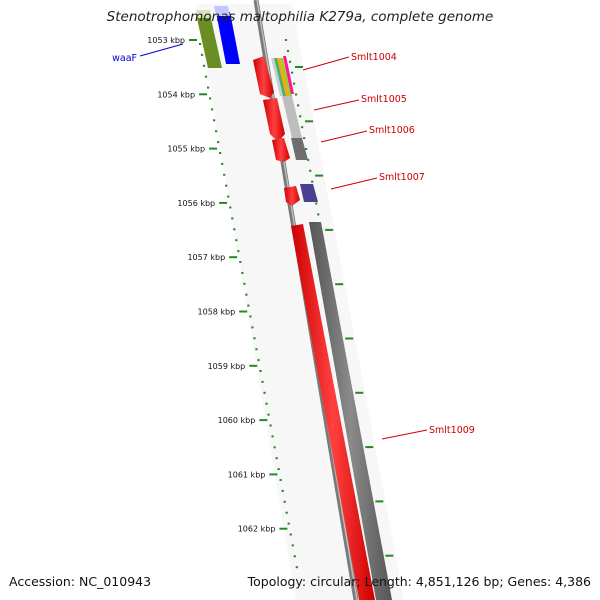 This screenshot has width=600, height=600. What do you see at coordinates (209, 41) in the screenshot?
I see `waaf-gene-feature` at bounding box center [209, 41].